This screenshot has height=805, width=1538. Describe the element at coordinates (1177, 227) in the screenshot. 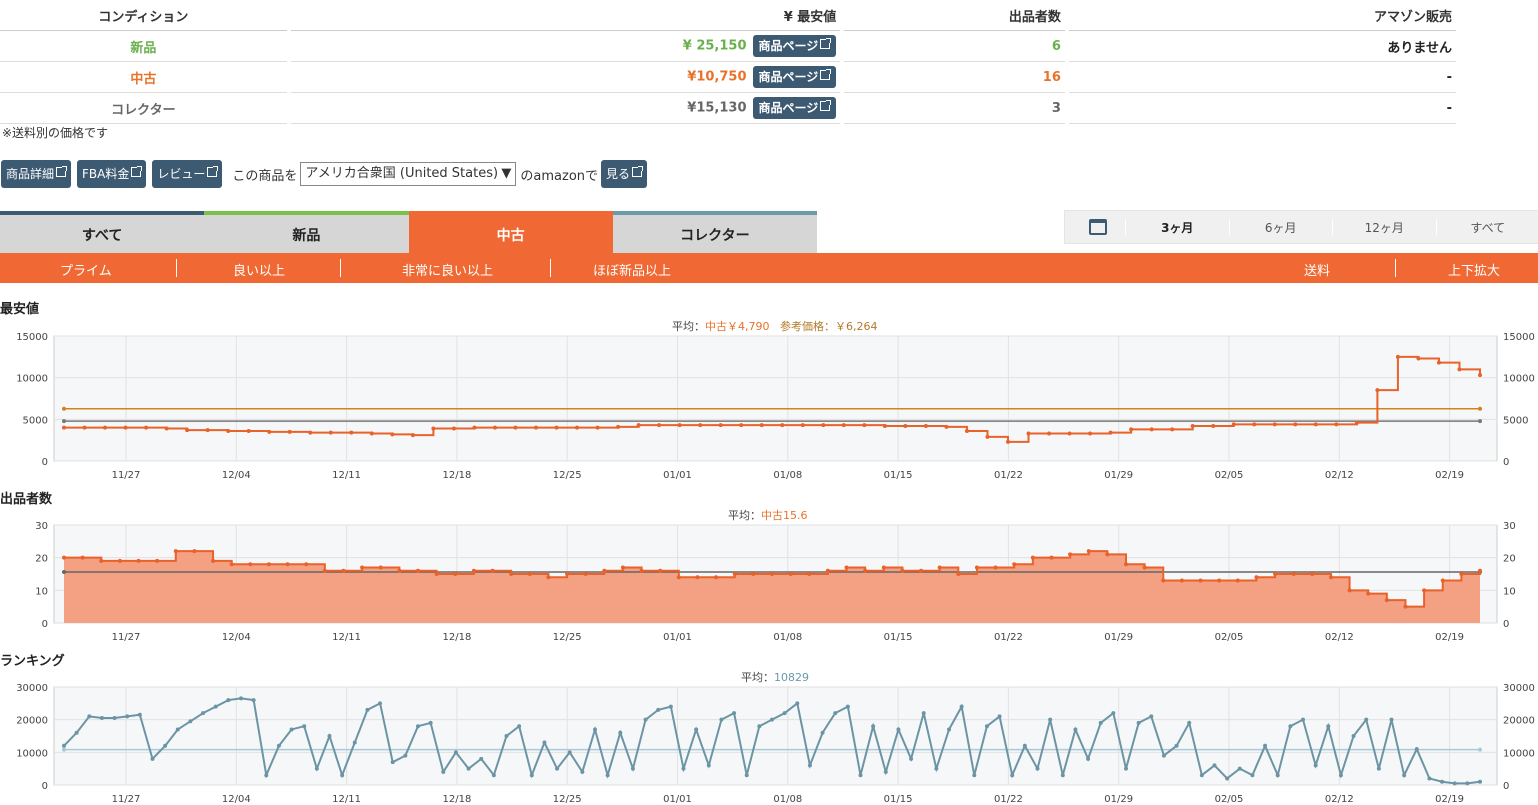

I see `period-3m: 3ヶ月` at that location.